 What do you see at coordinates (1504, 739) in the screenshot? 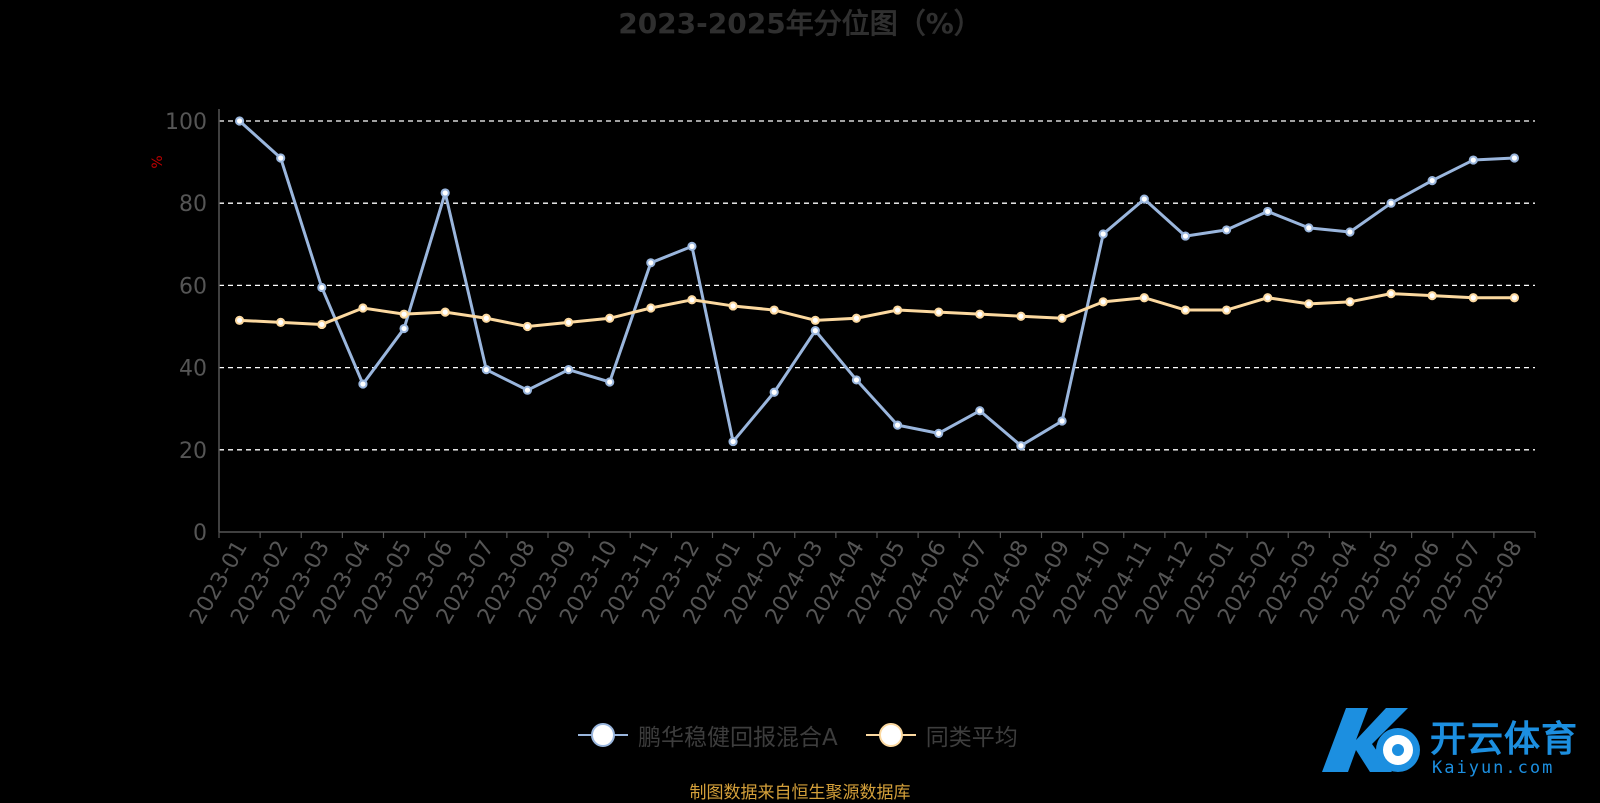
I see `watermark-text: 开云体育` at bounding box center [1504, 739].